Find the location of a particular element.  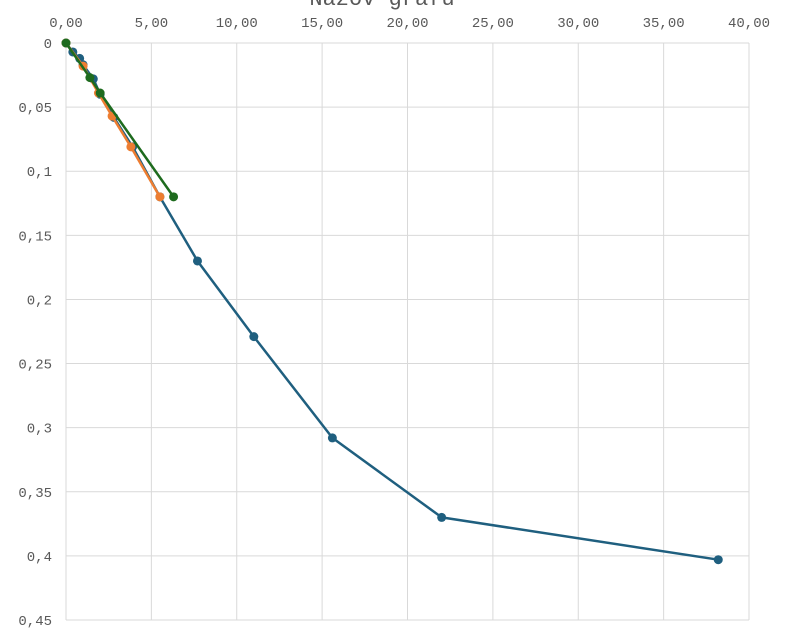

y-tick-label: 0,45 is located at coordinates (35, 622).